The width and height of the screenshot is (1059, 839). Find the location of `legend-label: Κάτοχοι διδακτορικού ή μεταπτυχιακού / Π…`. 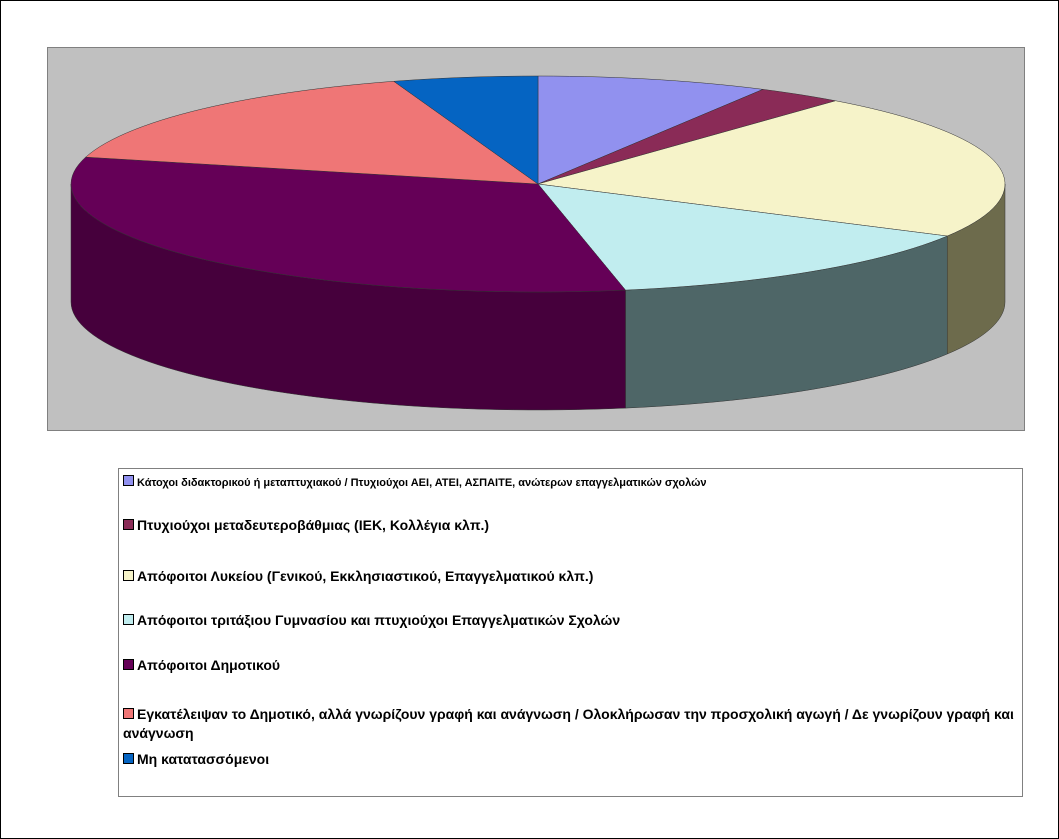

legend-label: Κάτοχοι διδακτορικού ή μεταπτυχιακού / Π… is located at coordinates (422, 483).